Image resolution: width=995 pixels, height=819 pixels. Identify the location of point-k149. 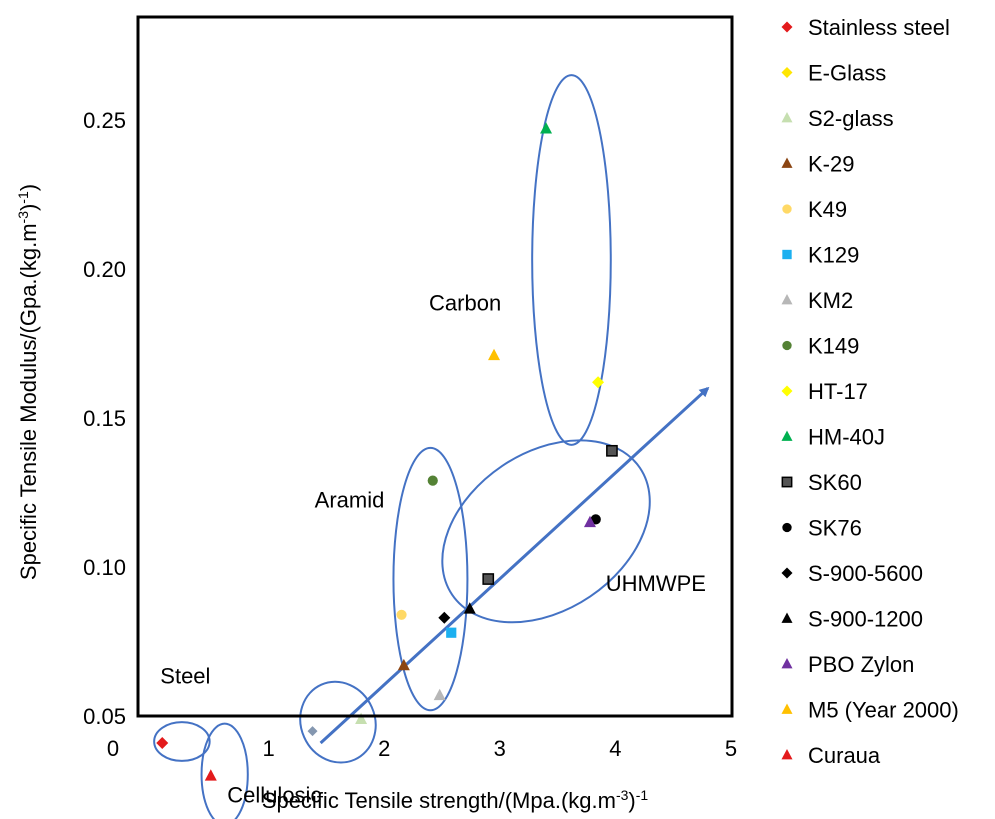
(432, 480).